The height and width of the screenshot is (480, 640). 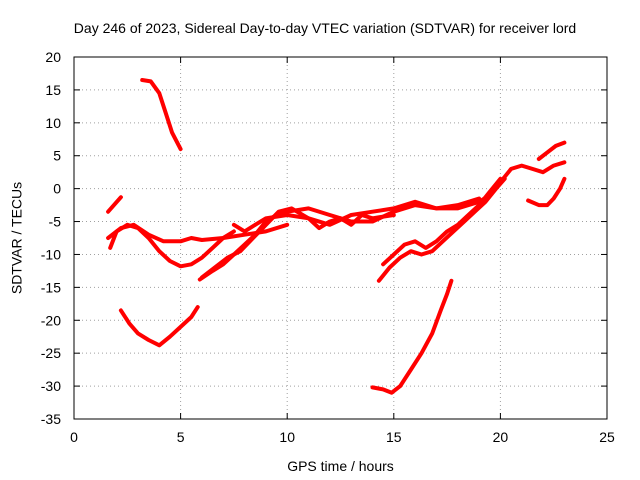 I want to click on y-axis-label: SDTVAR / TECUs, so click(x=17, y=238).